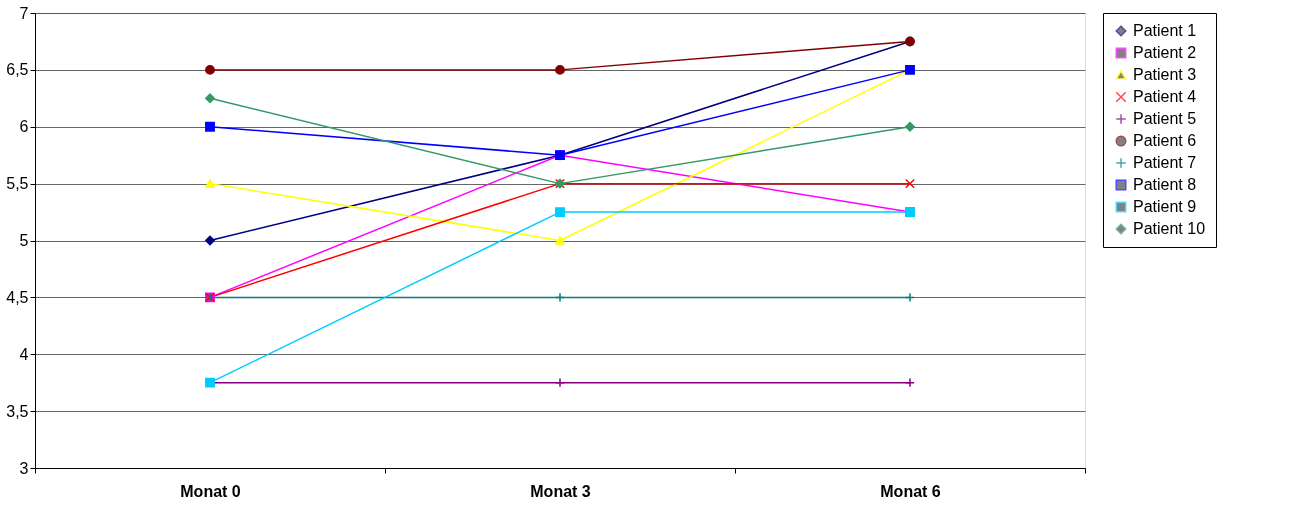 This screenshot has width=1299, height=518. What do you see at coordinates (910, 491) in the screenshot?
I see `x-tick-label: Monat 6` at bounding box center [910, 491].